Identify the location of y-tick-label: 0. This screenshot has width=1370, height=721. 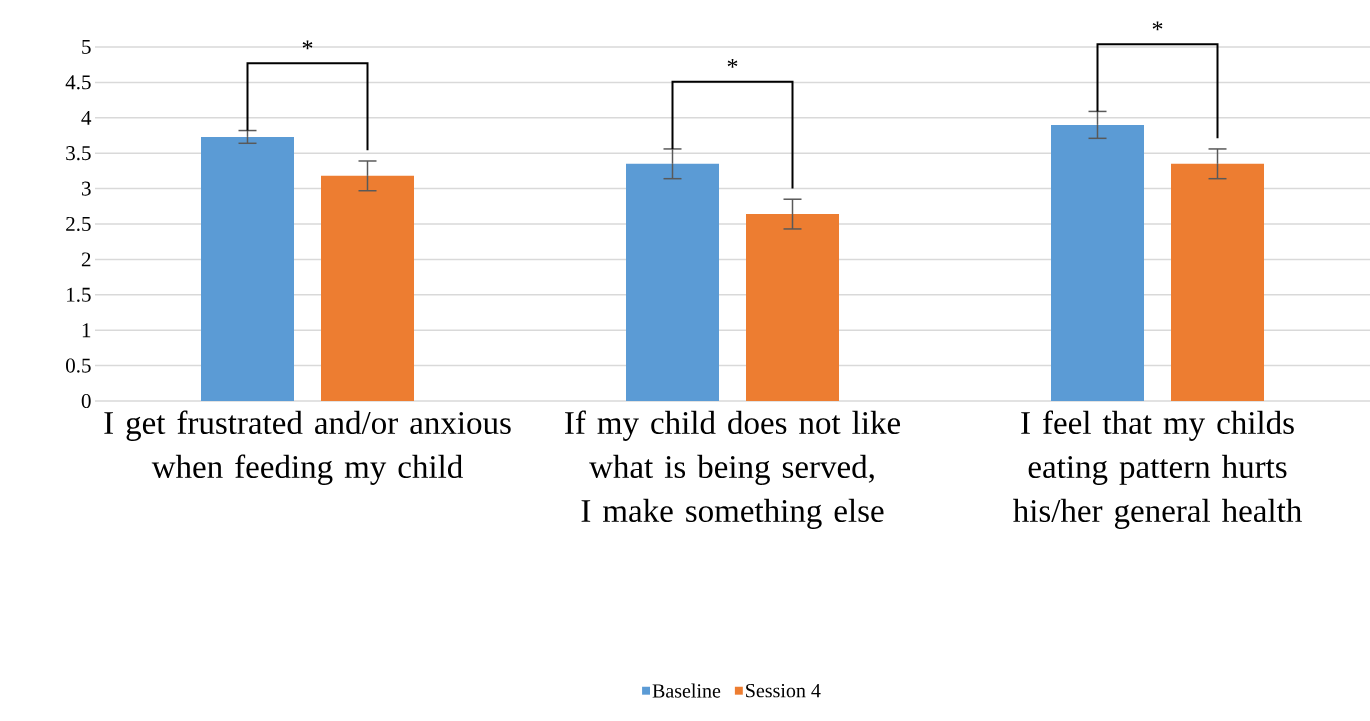
(86, 401).